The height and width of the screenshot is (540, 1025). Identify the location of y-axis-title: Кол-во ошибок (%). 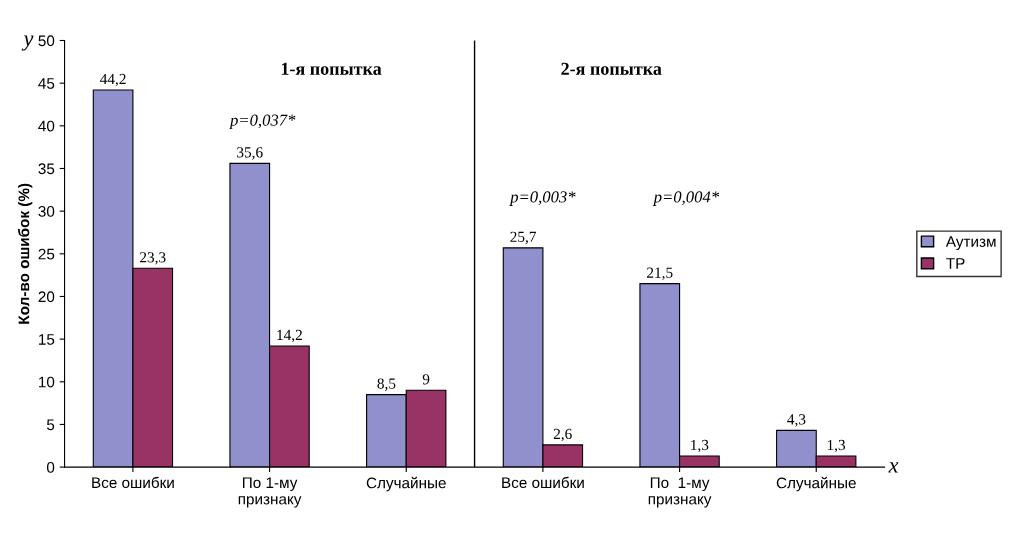
(25, 253).